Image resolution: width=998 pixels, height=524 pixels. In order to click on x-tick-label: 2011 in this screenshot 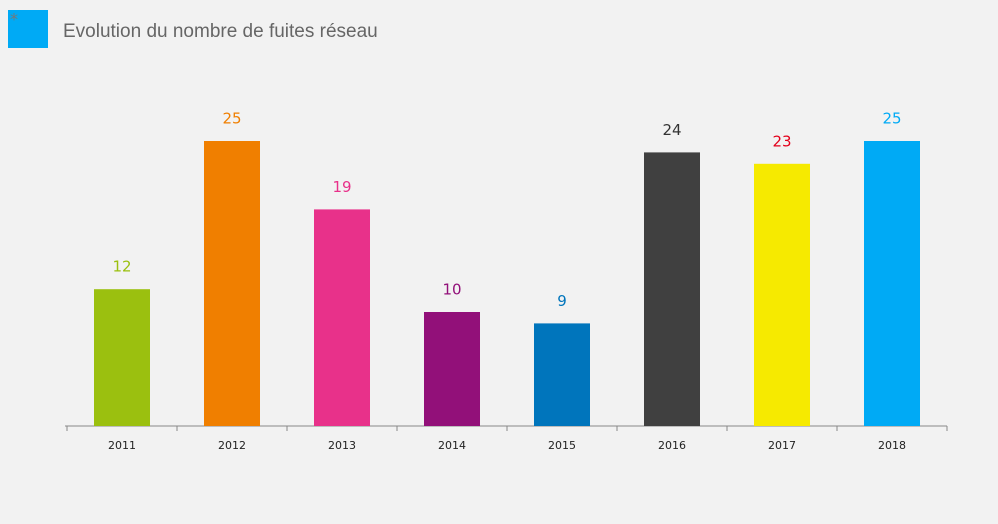, I will do `click(122, 445)`.